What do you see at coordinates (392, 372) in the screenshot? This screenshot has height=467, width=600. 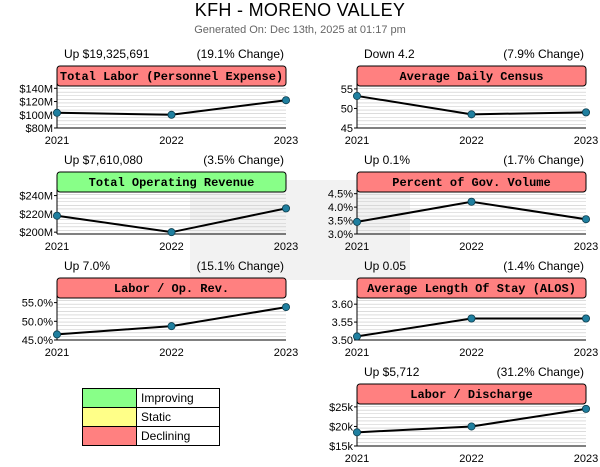 I see `delta-text: Up $5,712` at bounding box center [392, 372].